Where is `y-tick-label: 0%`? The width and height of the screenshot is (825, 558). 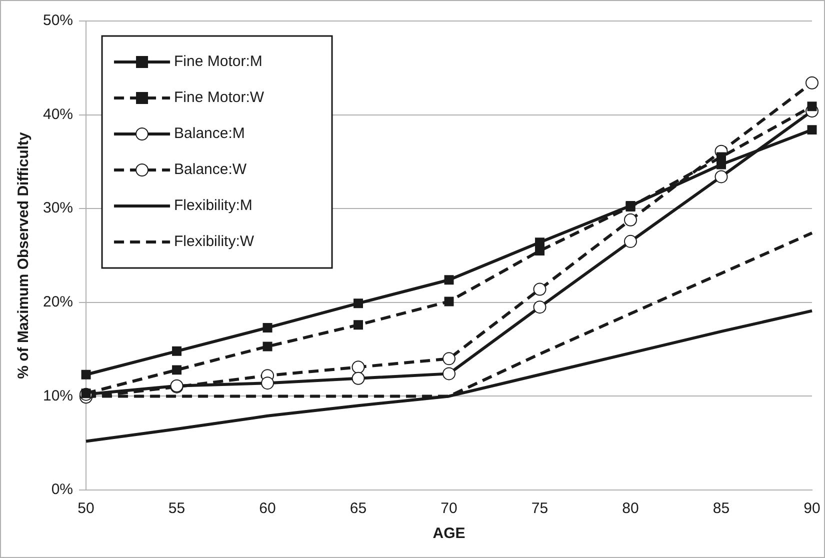 y-tick-label: 0% is located at coordinates (62, 489).